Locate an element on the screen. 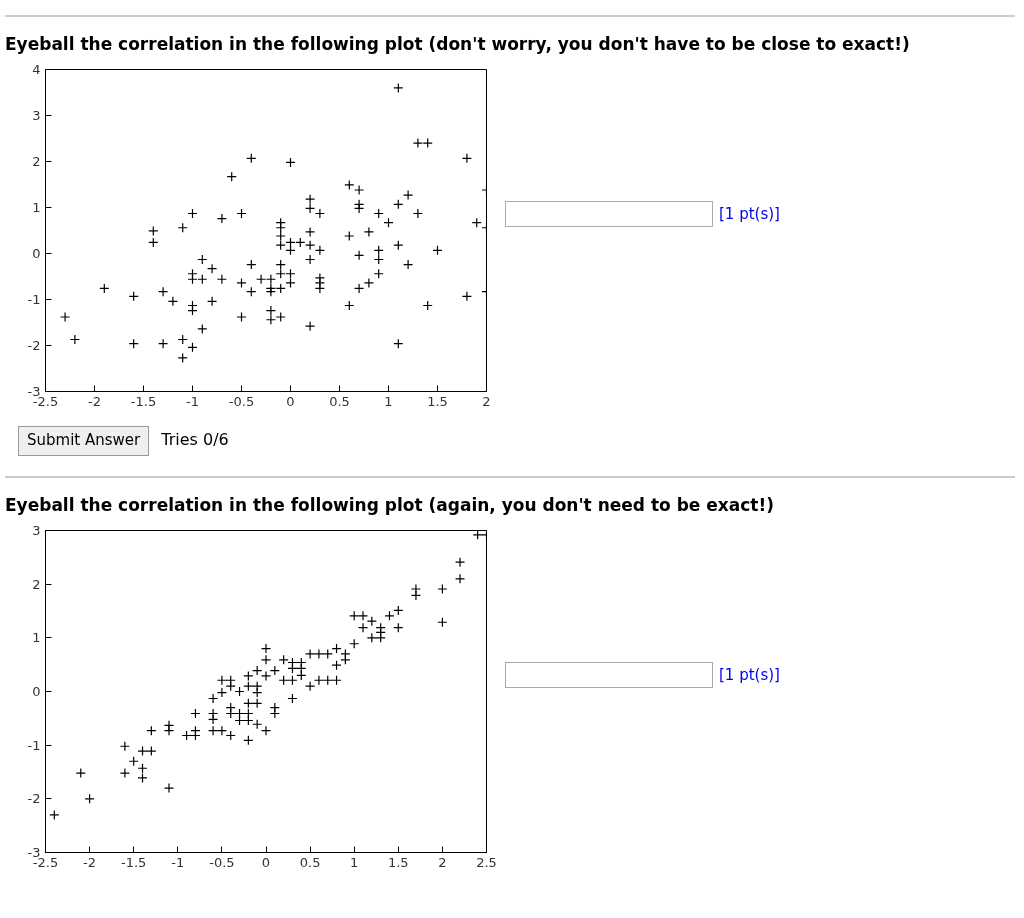  text: Submit Answer is located at coordinates (84, 441).